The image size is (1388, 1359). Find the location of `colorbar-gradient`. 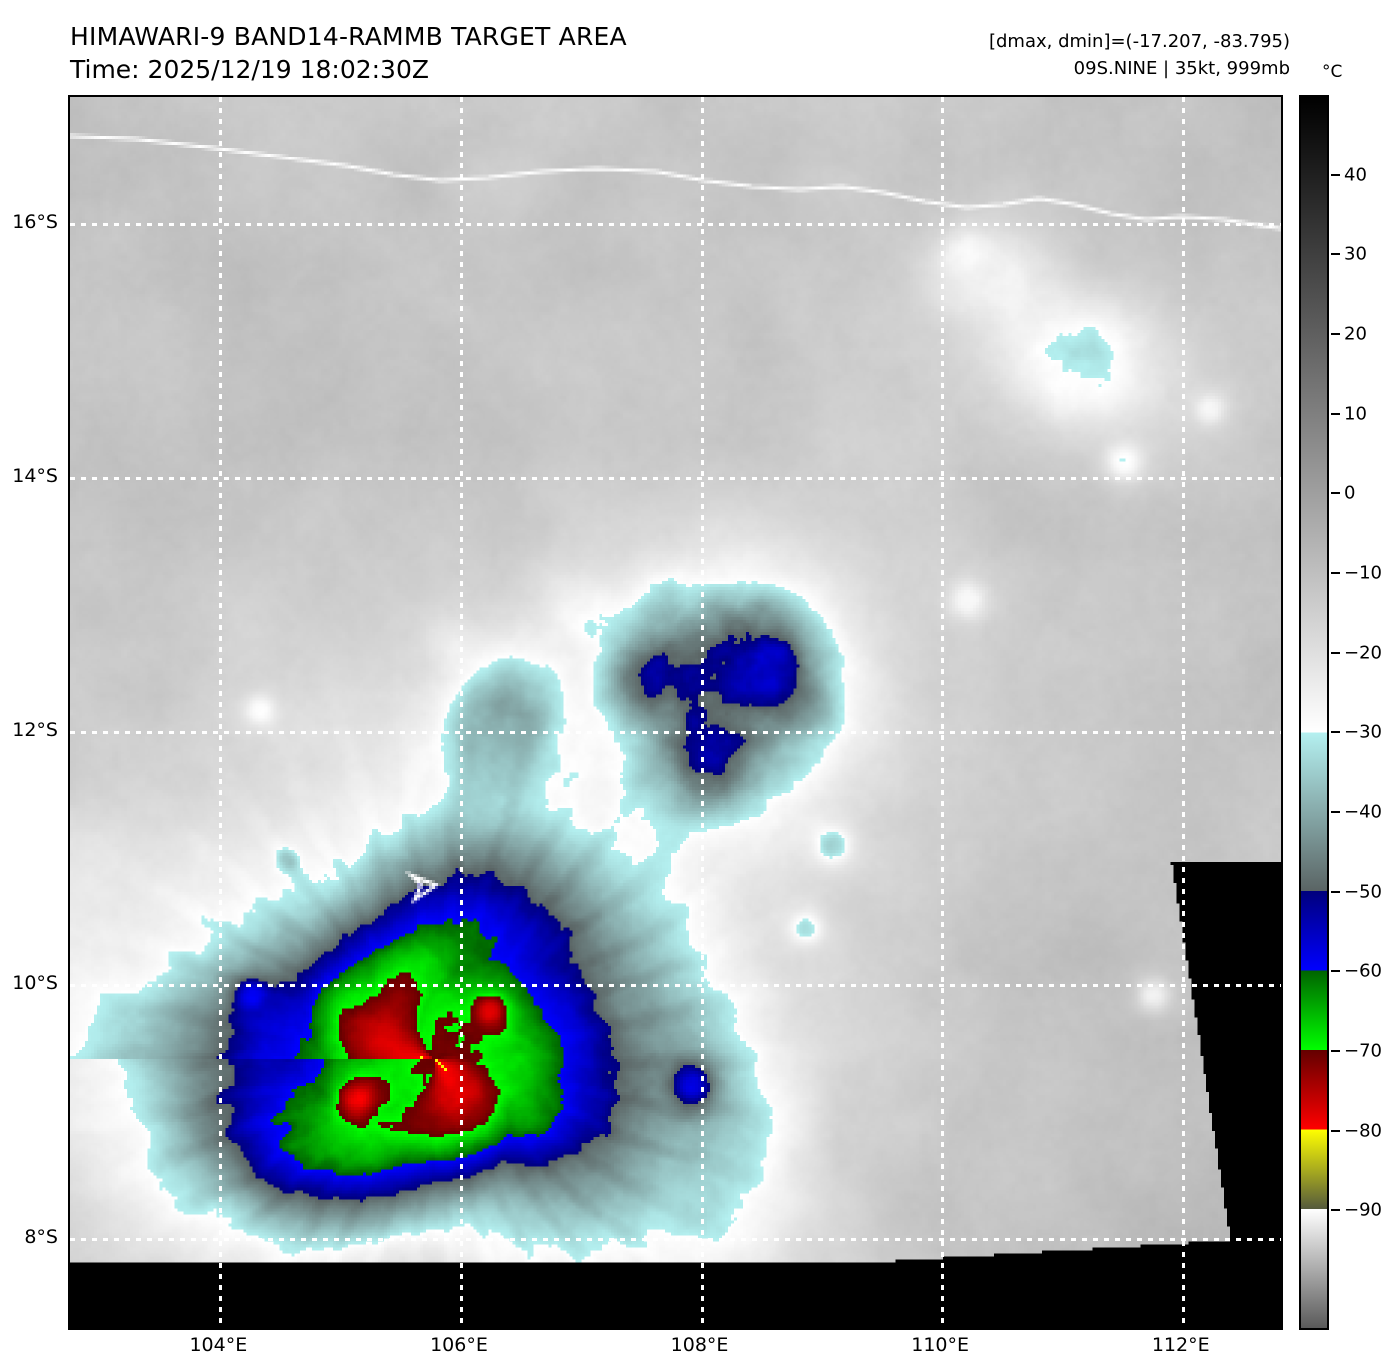

colorbar-gradient is located at coordinates (1314, 712).